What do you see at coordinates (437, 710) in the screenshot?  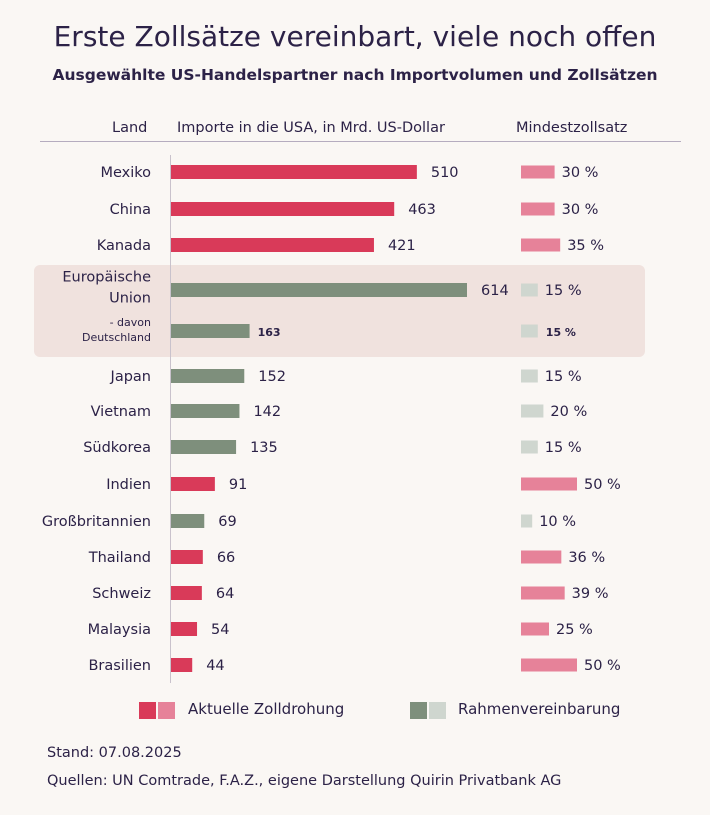 I see `legend-deal-swatch-light` at bounding box center [437, 710].